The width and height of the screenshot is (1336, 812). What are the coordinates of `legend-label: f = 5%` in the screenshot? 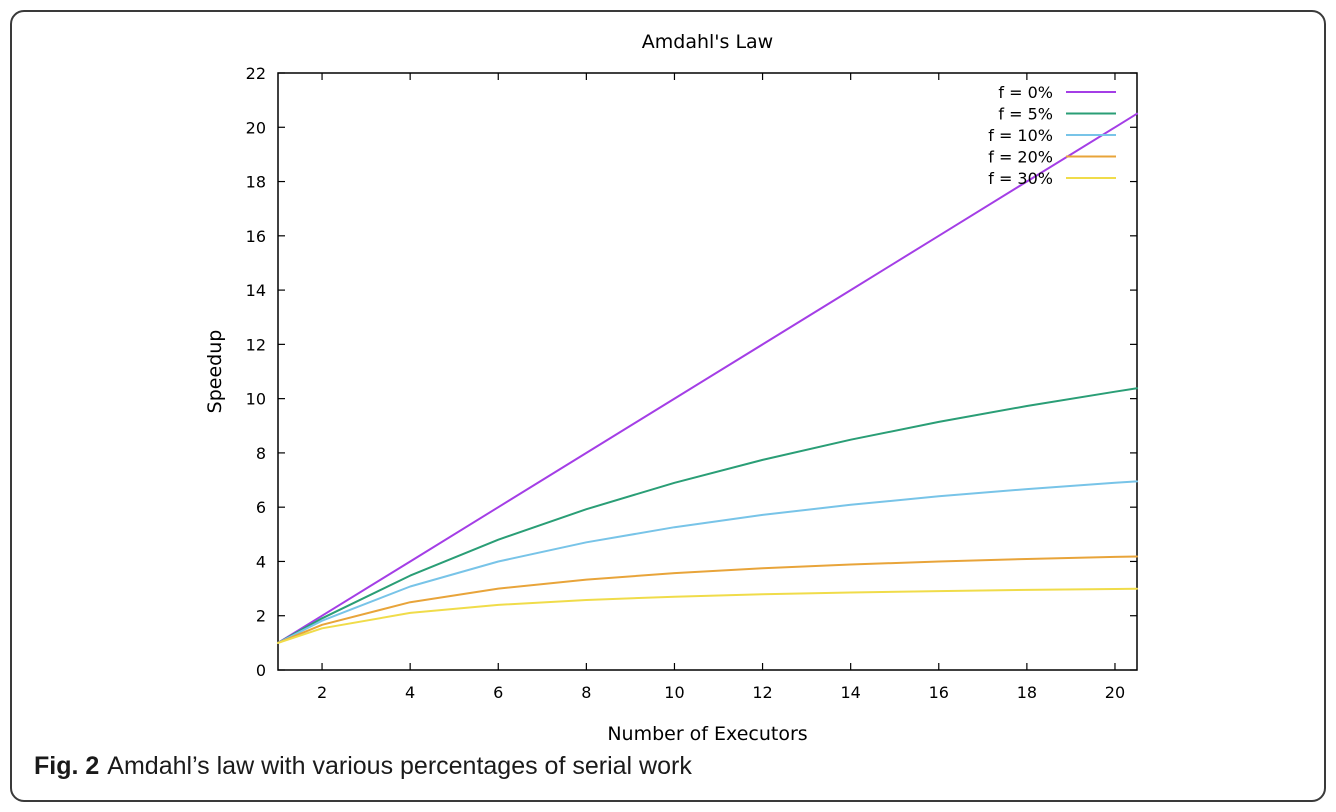 It's located at (1025, 114).